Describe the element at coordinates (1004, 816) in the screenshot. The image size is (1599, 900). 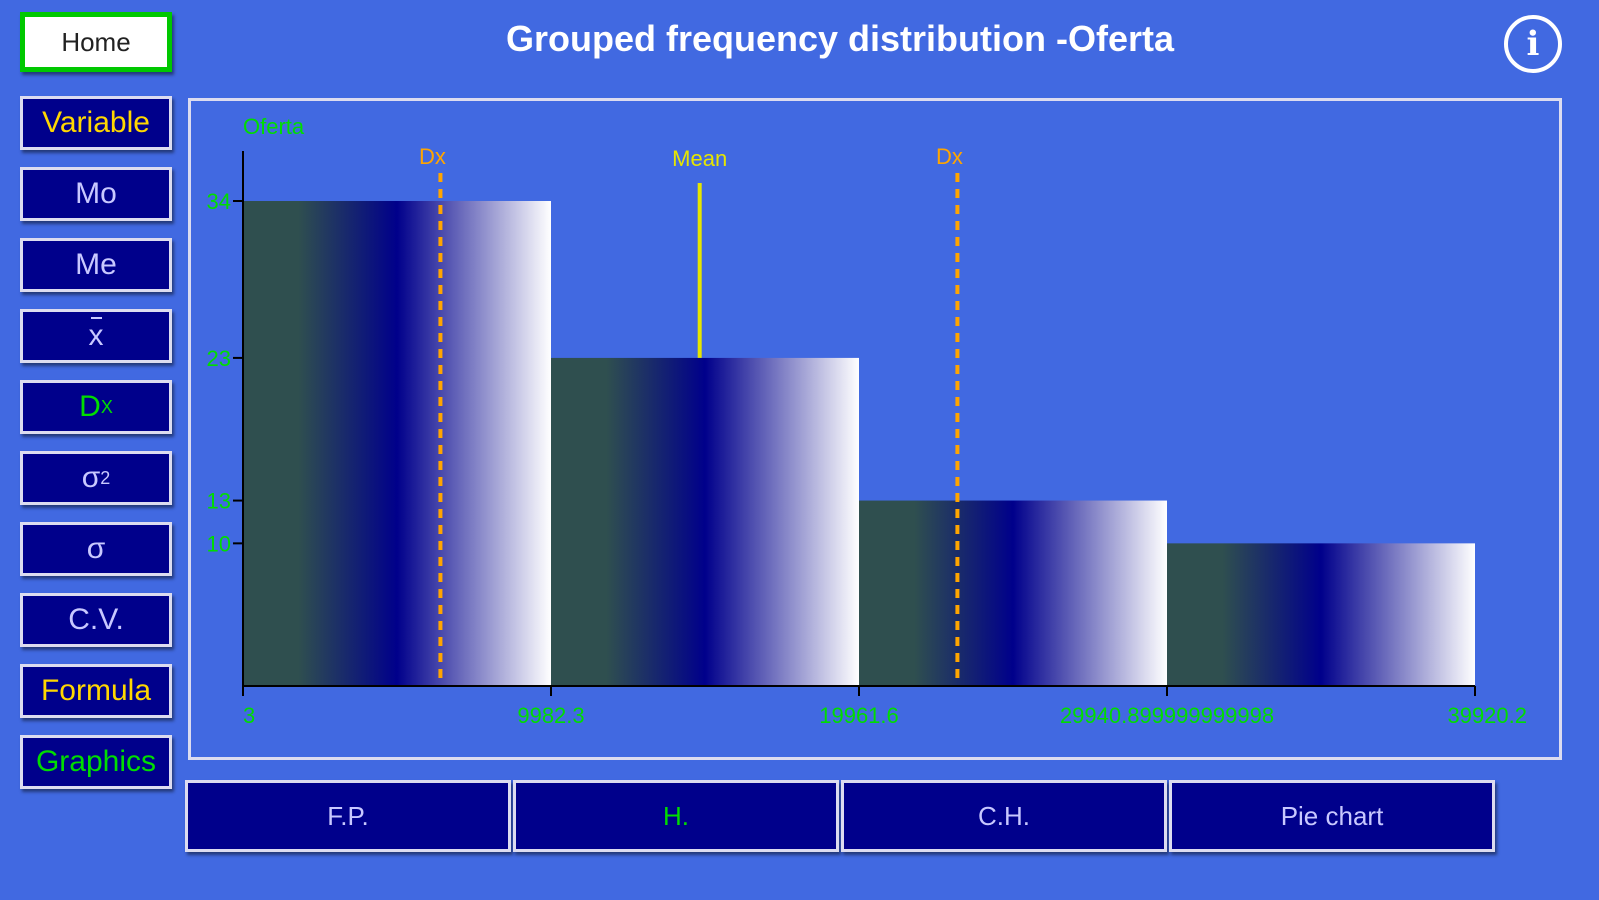
I see `tab-ch: C.H.` at that location.